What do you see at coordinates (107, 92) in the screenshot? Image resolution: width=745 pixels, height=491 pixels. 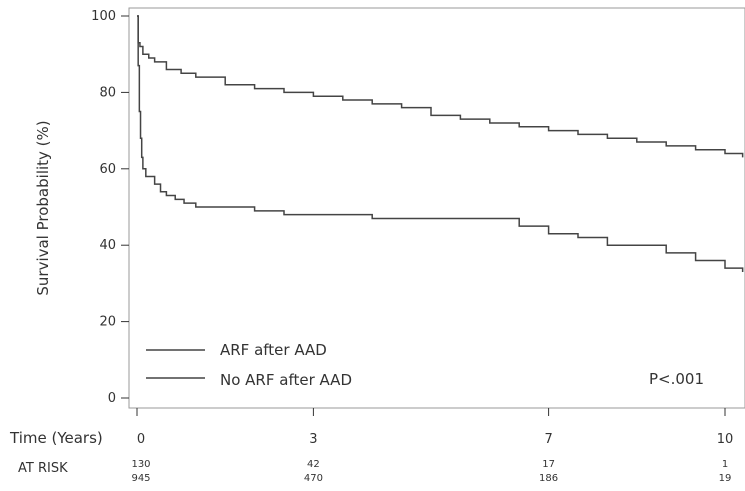 I see `y-tick-label: 80` at bounding box center [107, 92].